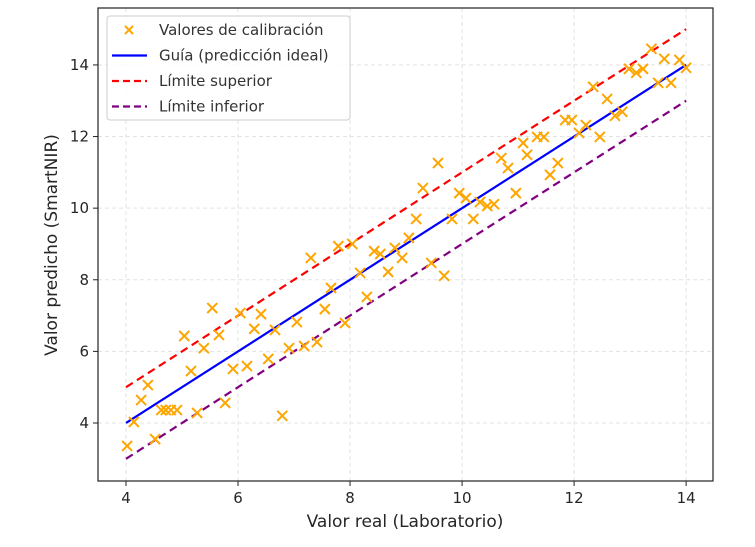  What do you see at coordinates (350, 498) in the screenshot?
I see `x-tick-label: 8` at bounding box center [350, 498].